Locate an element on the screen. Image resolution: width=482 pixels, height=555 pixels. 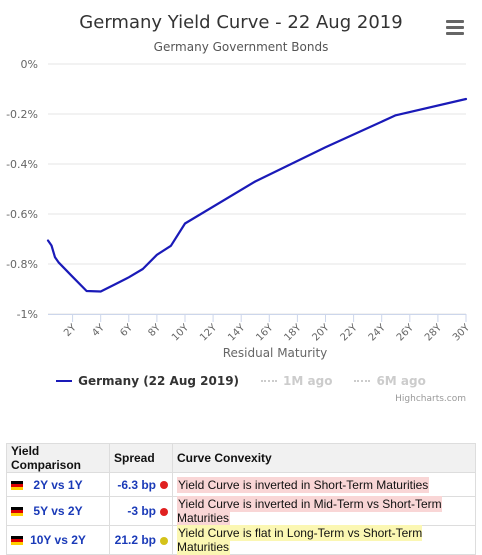
table-header-row: Yield Comparison Spread Curve Convexity is located at coordinates (241, 458).